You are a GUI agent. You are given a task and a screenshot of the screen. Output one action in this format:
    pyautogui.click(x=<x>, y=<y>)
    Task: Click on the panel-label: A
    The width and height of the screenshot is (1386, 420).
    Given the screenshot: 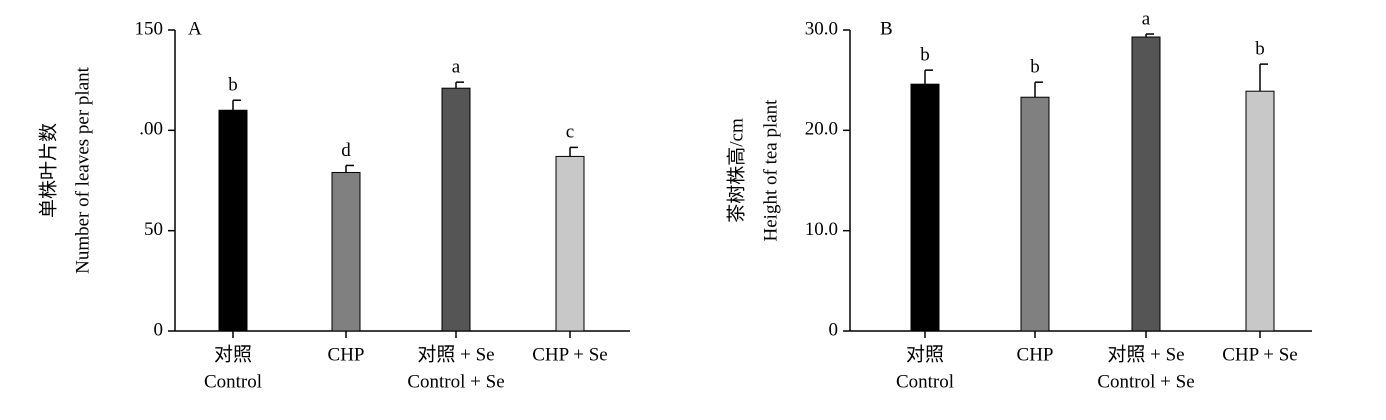 What is the action you would take?
    pyautogui.click(x=195, y=28)
    